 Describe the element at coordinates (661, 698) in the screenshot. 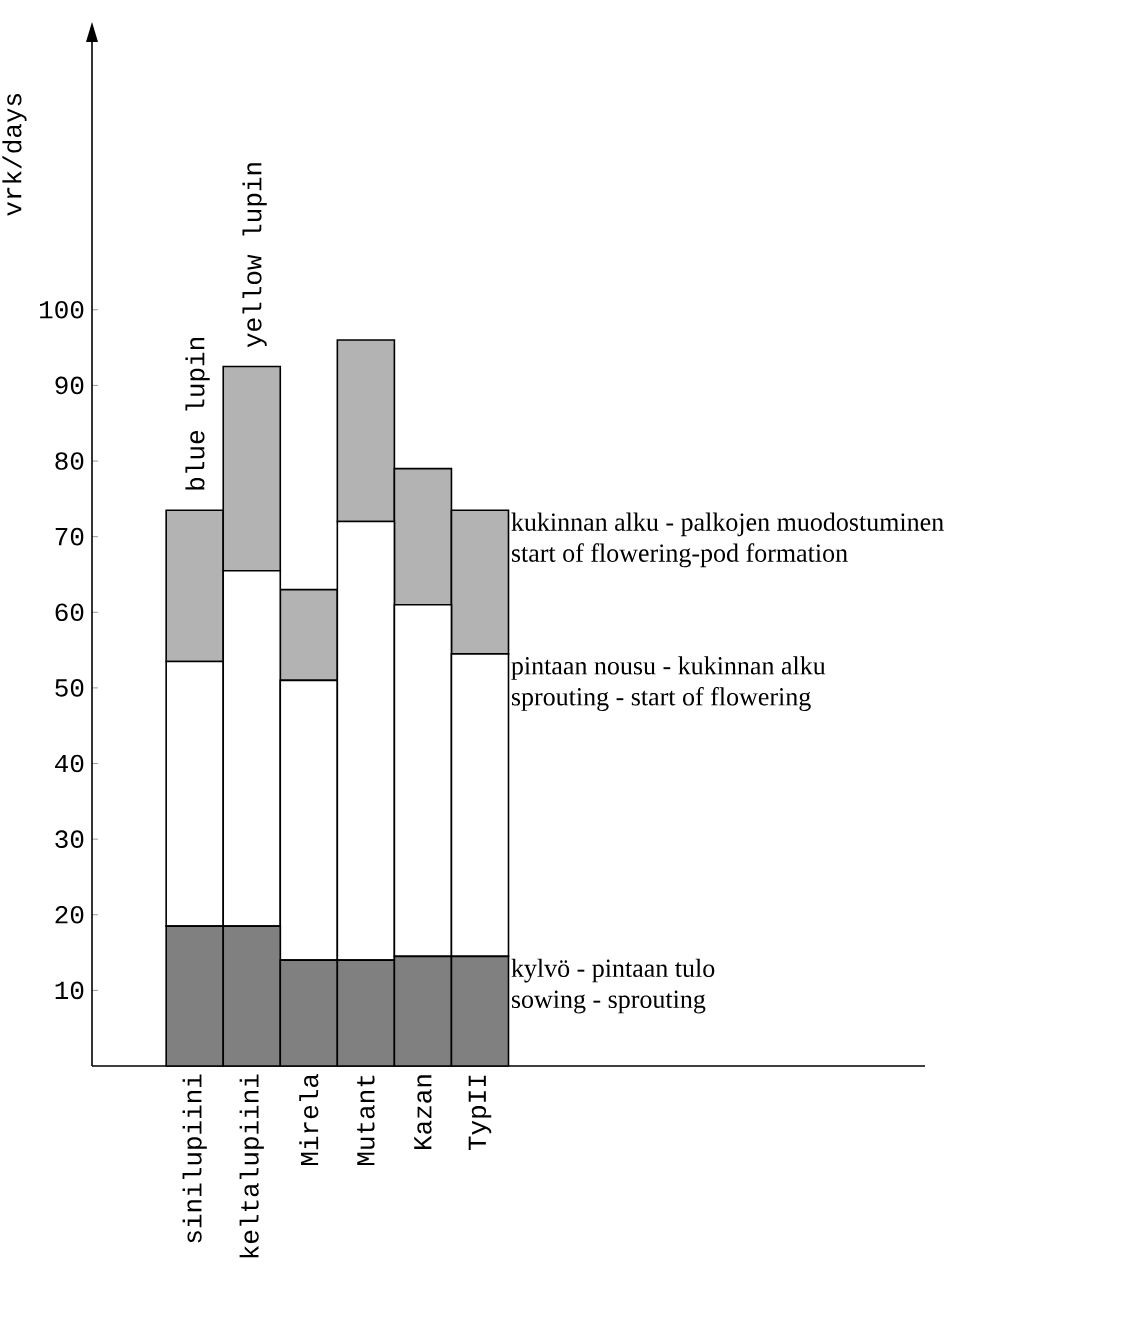

I see `text: sprouting - start of flowering` at that location.